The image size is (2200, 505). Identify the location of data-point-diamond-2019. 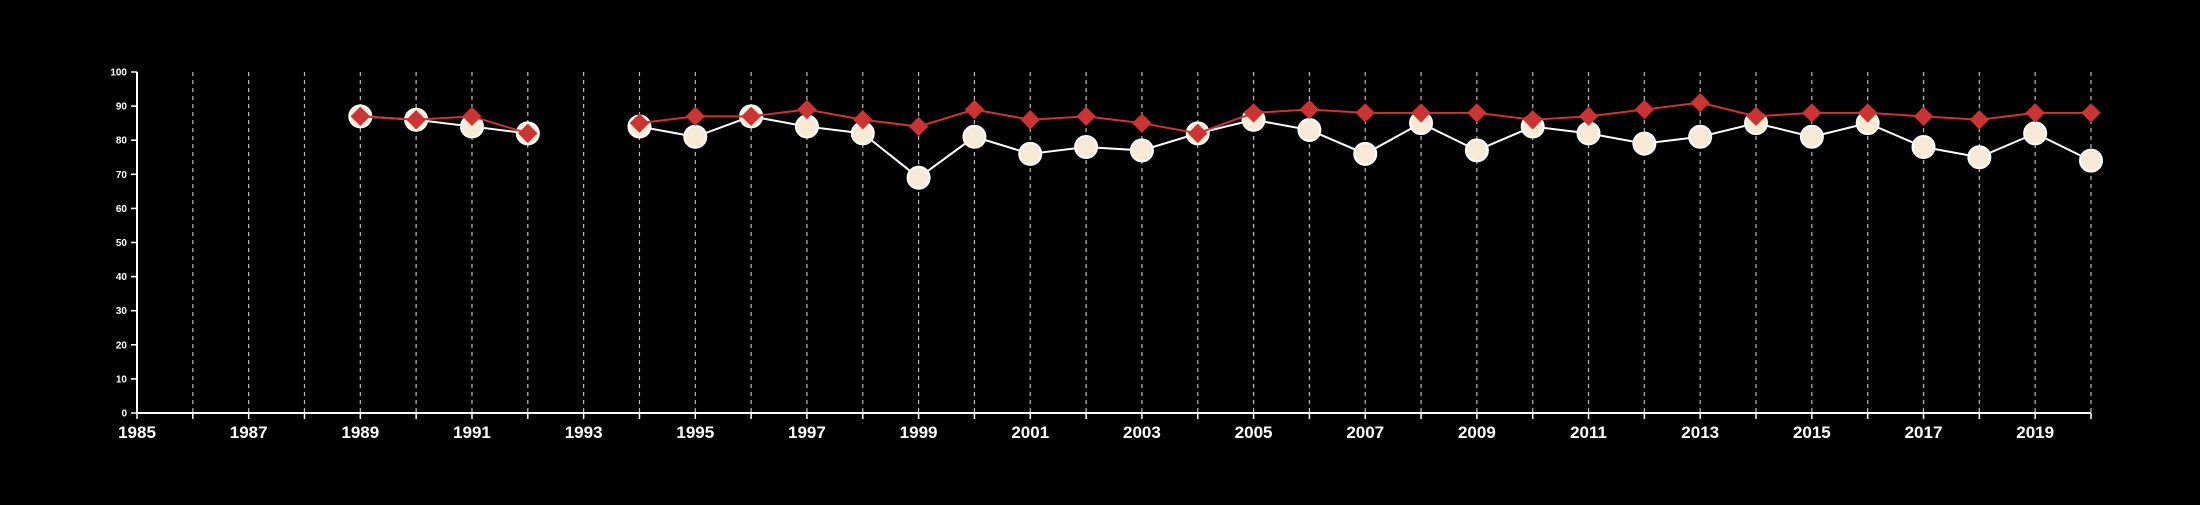
(2035, 113).